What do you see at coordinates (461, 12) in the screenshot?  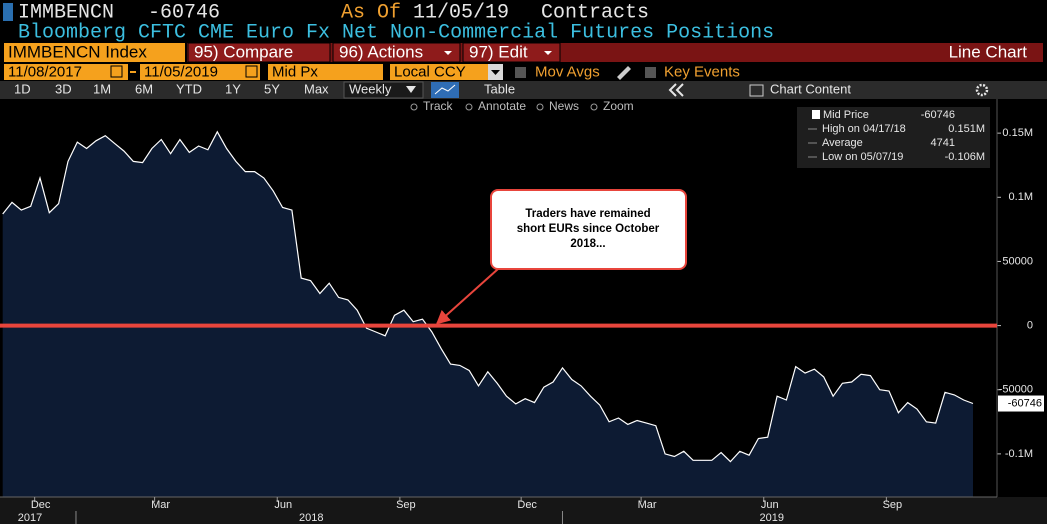 I see `as-of-date: 11/05/19` at bounding box center [461, 12].